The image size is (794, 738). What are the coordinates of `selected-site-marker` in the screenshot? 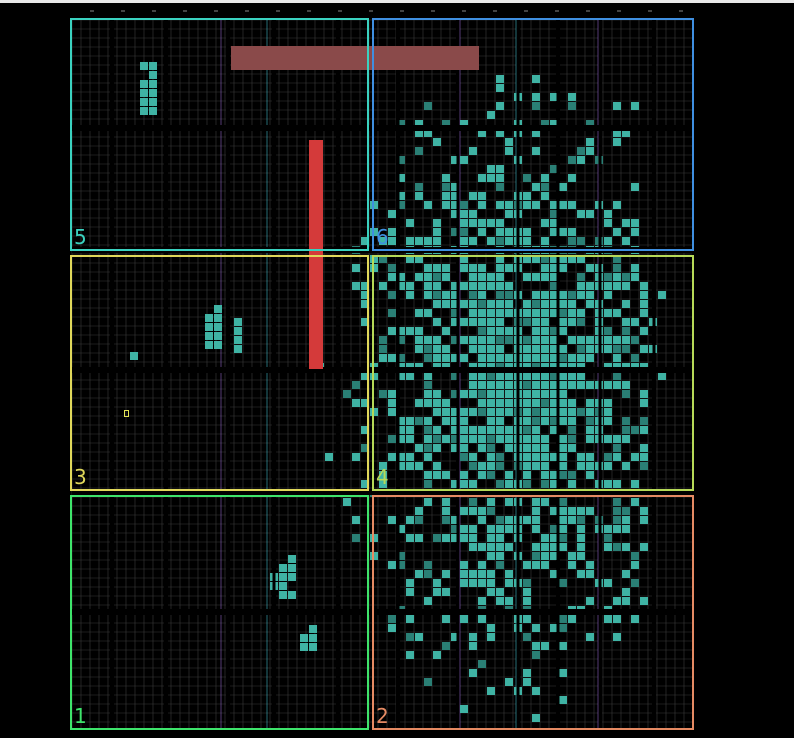 It's located at (126, 413).